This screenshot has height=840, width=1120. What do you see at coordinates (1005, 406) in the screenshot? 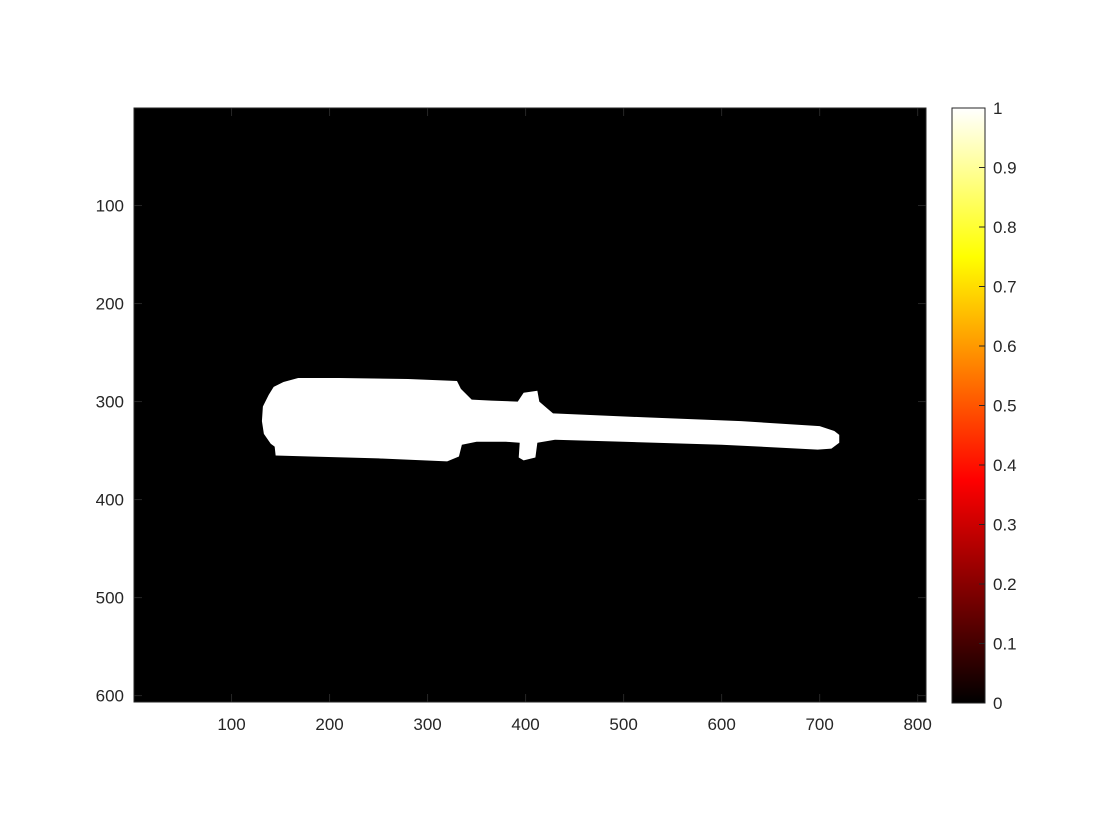
I see `colorbar-tick-label: 0.5` at bounding box center [1005, 406].